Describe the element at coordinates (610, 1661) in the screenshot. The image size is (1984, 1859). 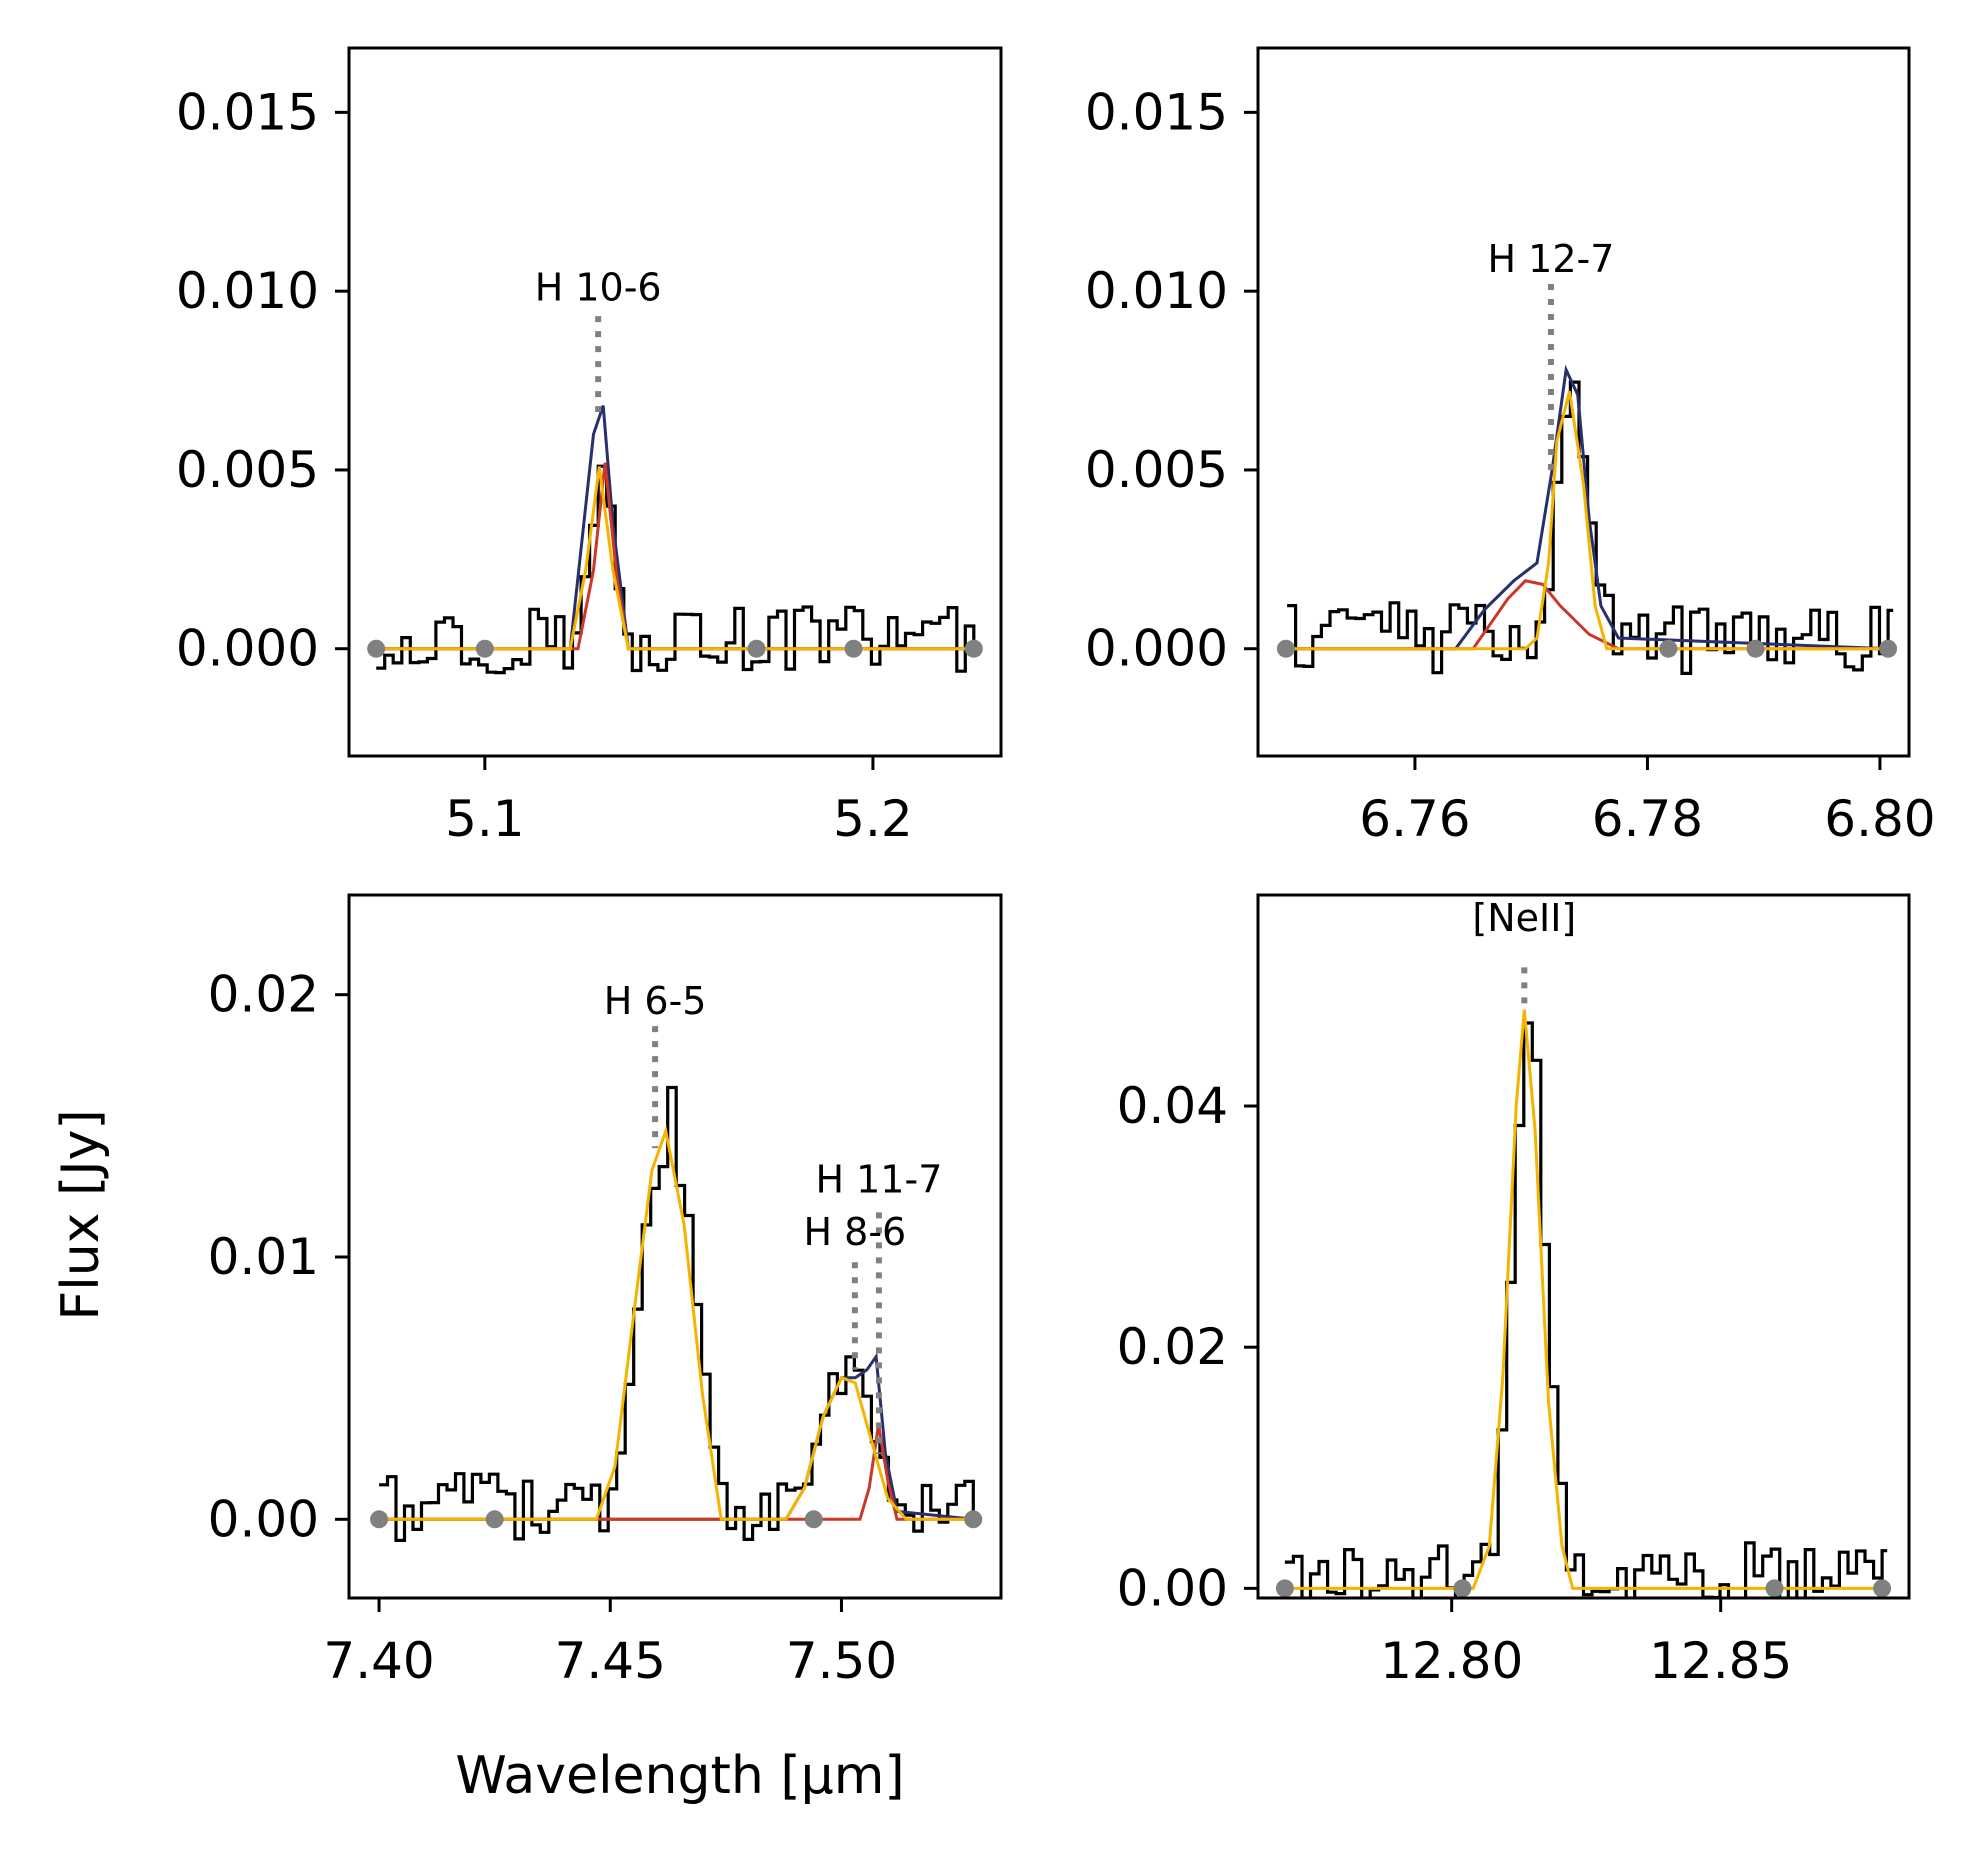
I see `x-tick-label: 7.45` at that location.